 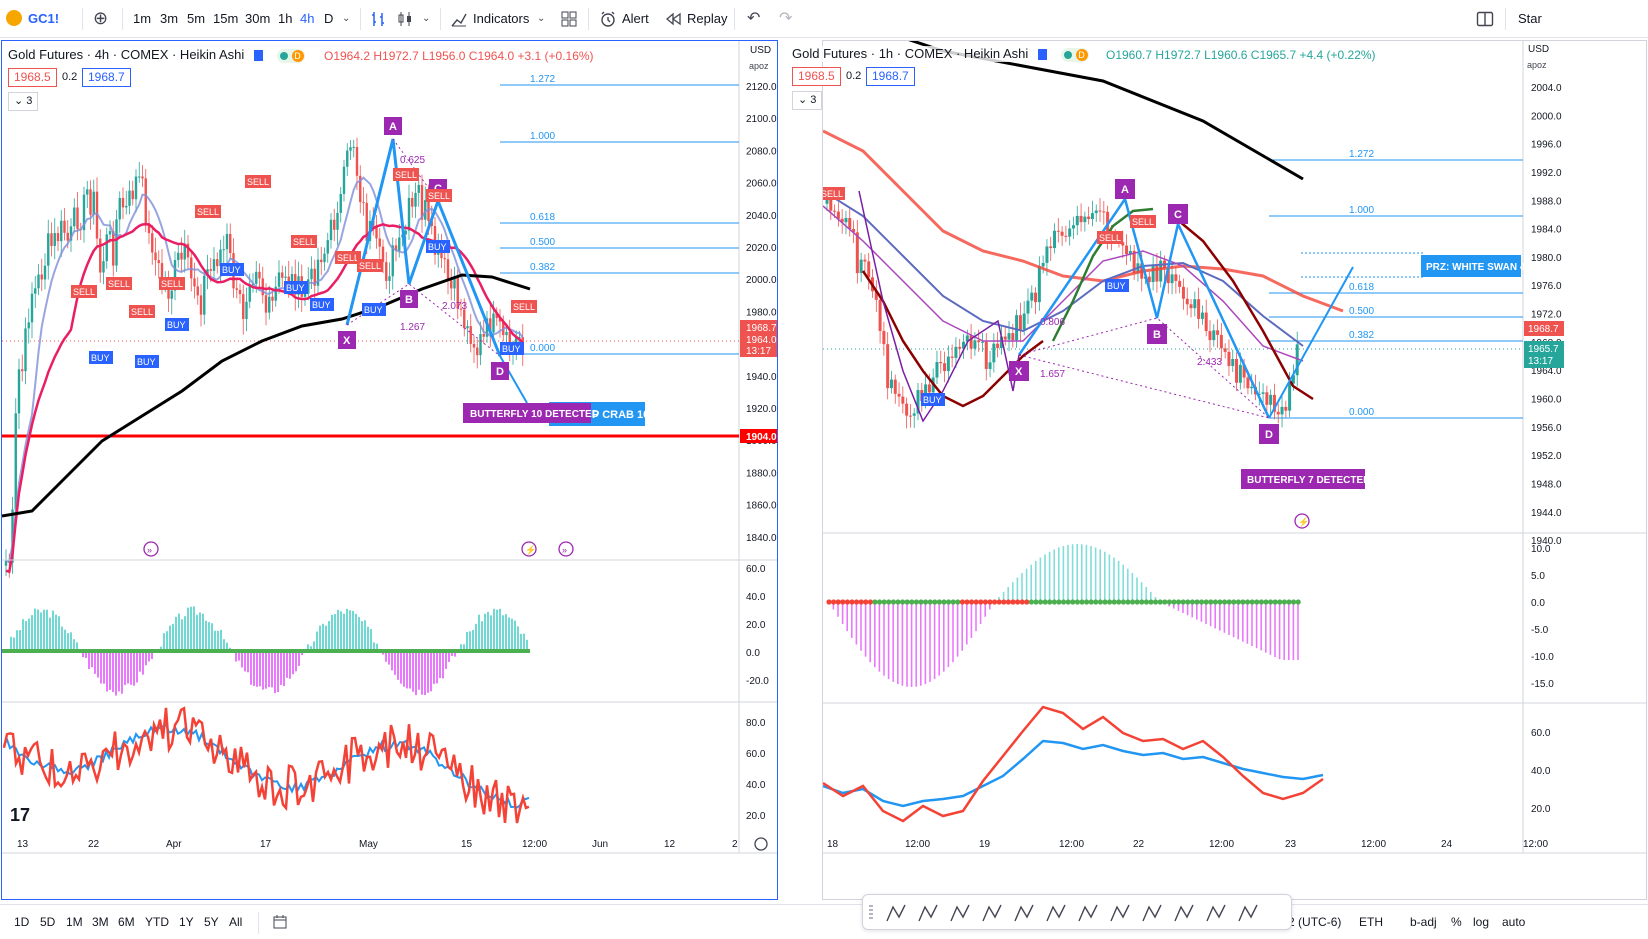 I want to click on range-5d: 5D, so click(x=48, y=922).